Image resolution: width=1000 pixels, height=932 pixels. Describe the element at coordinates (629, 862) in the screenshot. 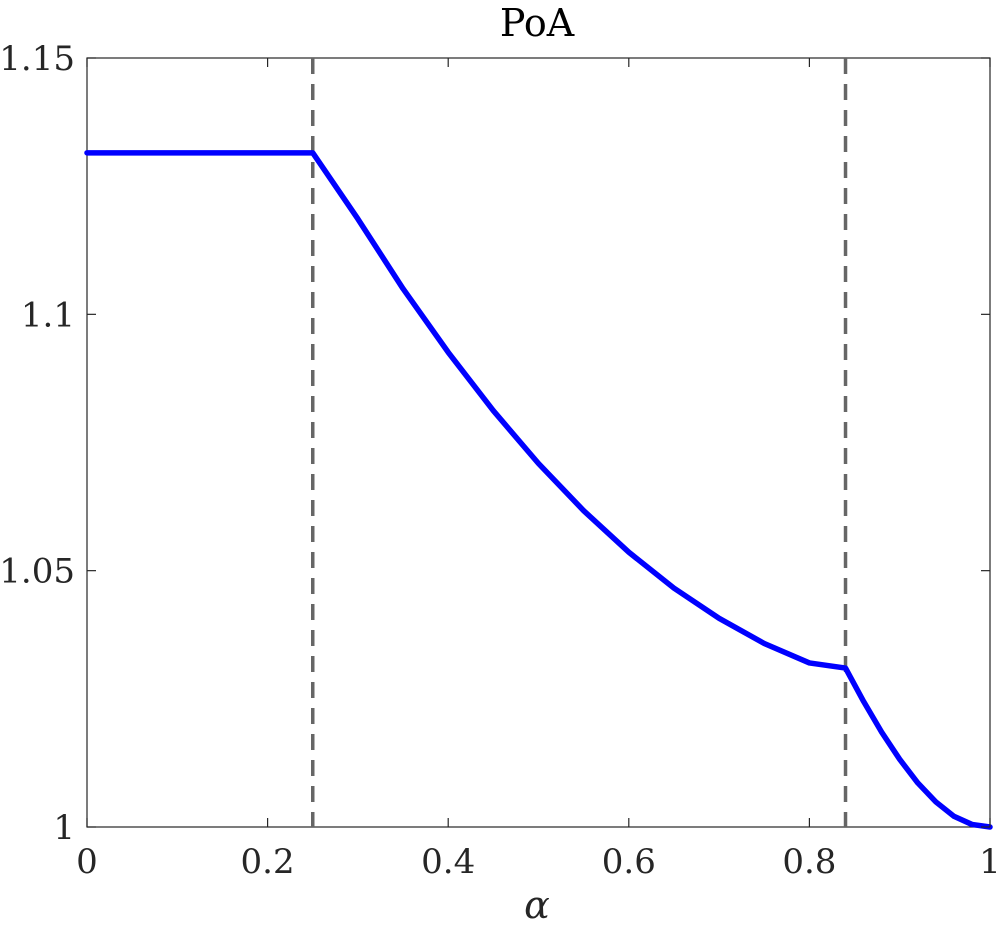

I see `x-tick-label: 0.6` at that location.